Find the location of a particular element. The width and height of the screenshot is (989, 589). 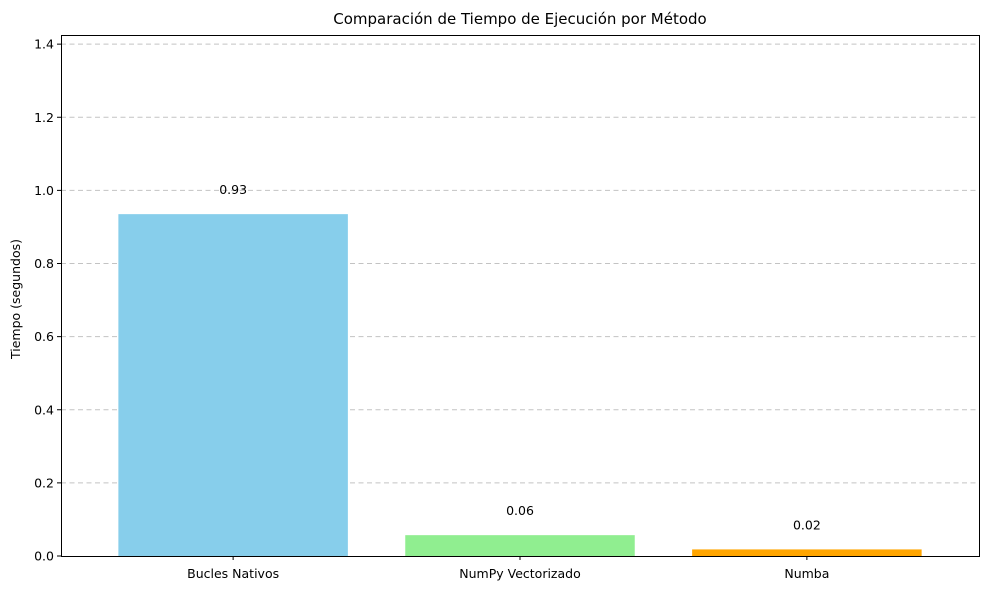

y-tick-label: 0.4 is located at coordinates (44, 409).